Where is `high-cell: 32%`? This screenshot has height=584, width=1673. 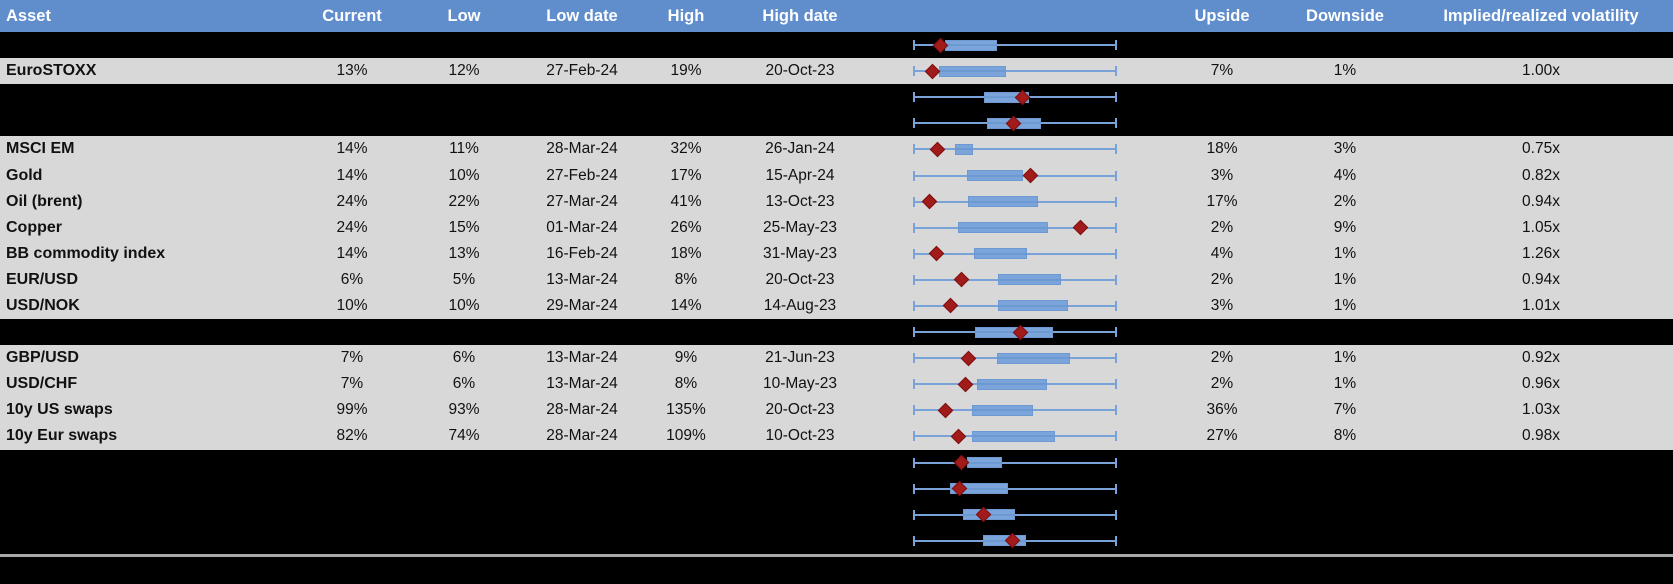 high-cell: 32% is located at coordinates (686, 149).